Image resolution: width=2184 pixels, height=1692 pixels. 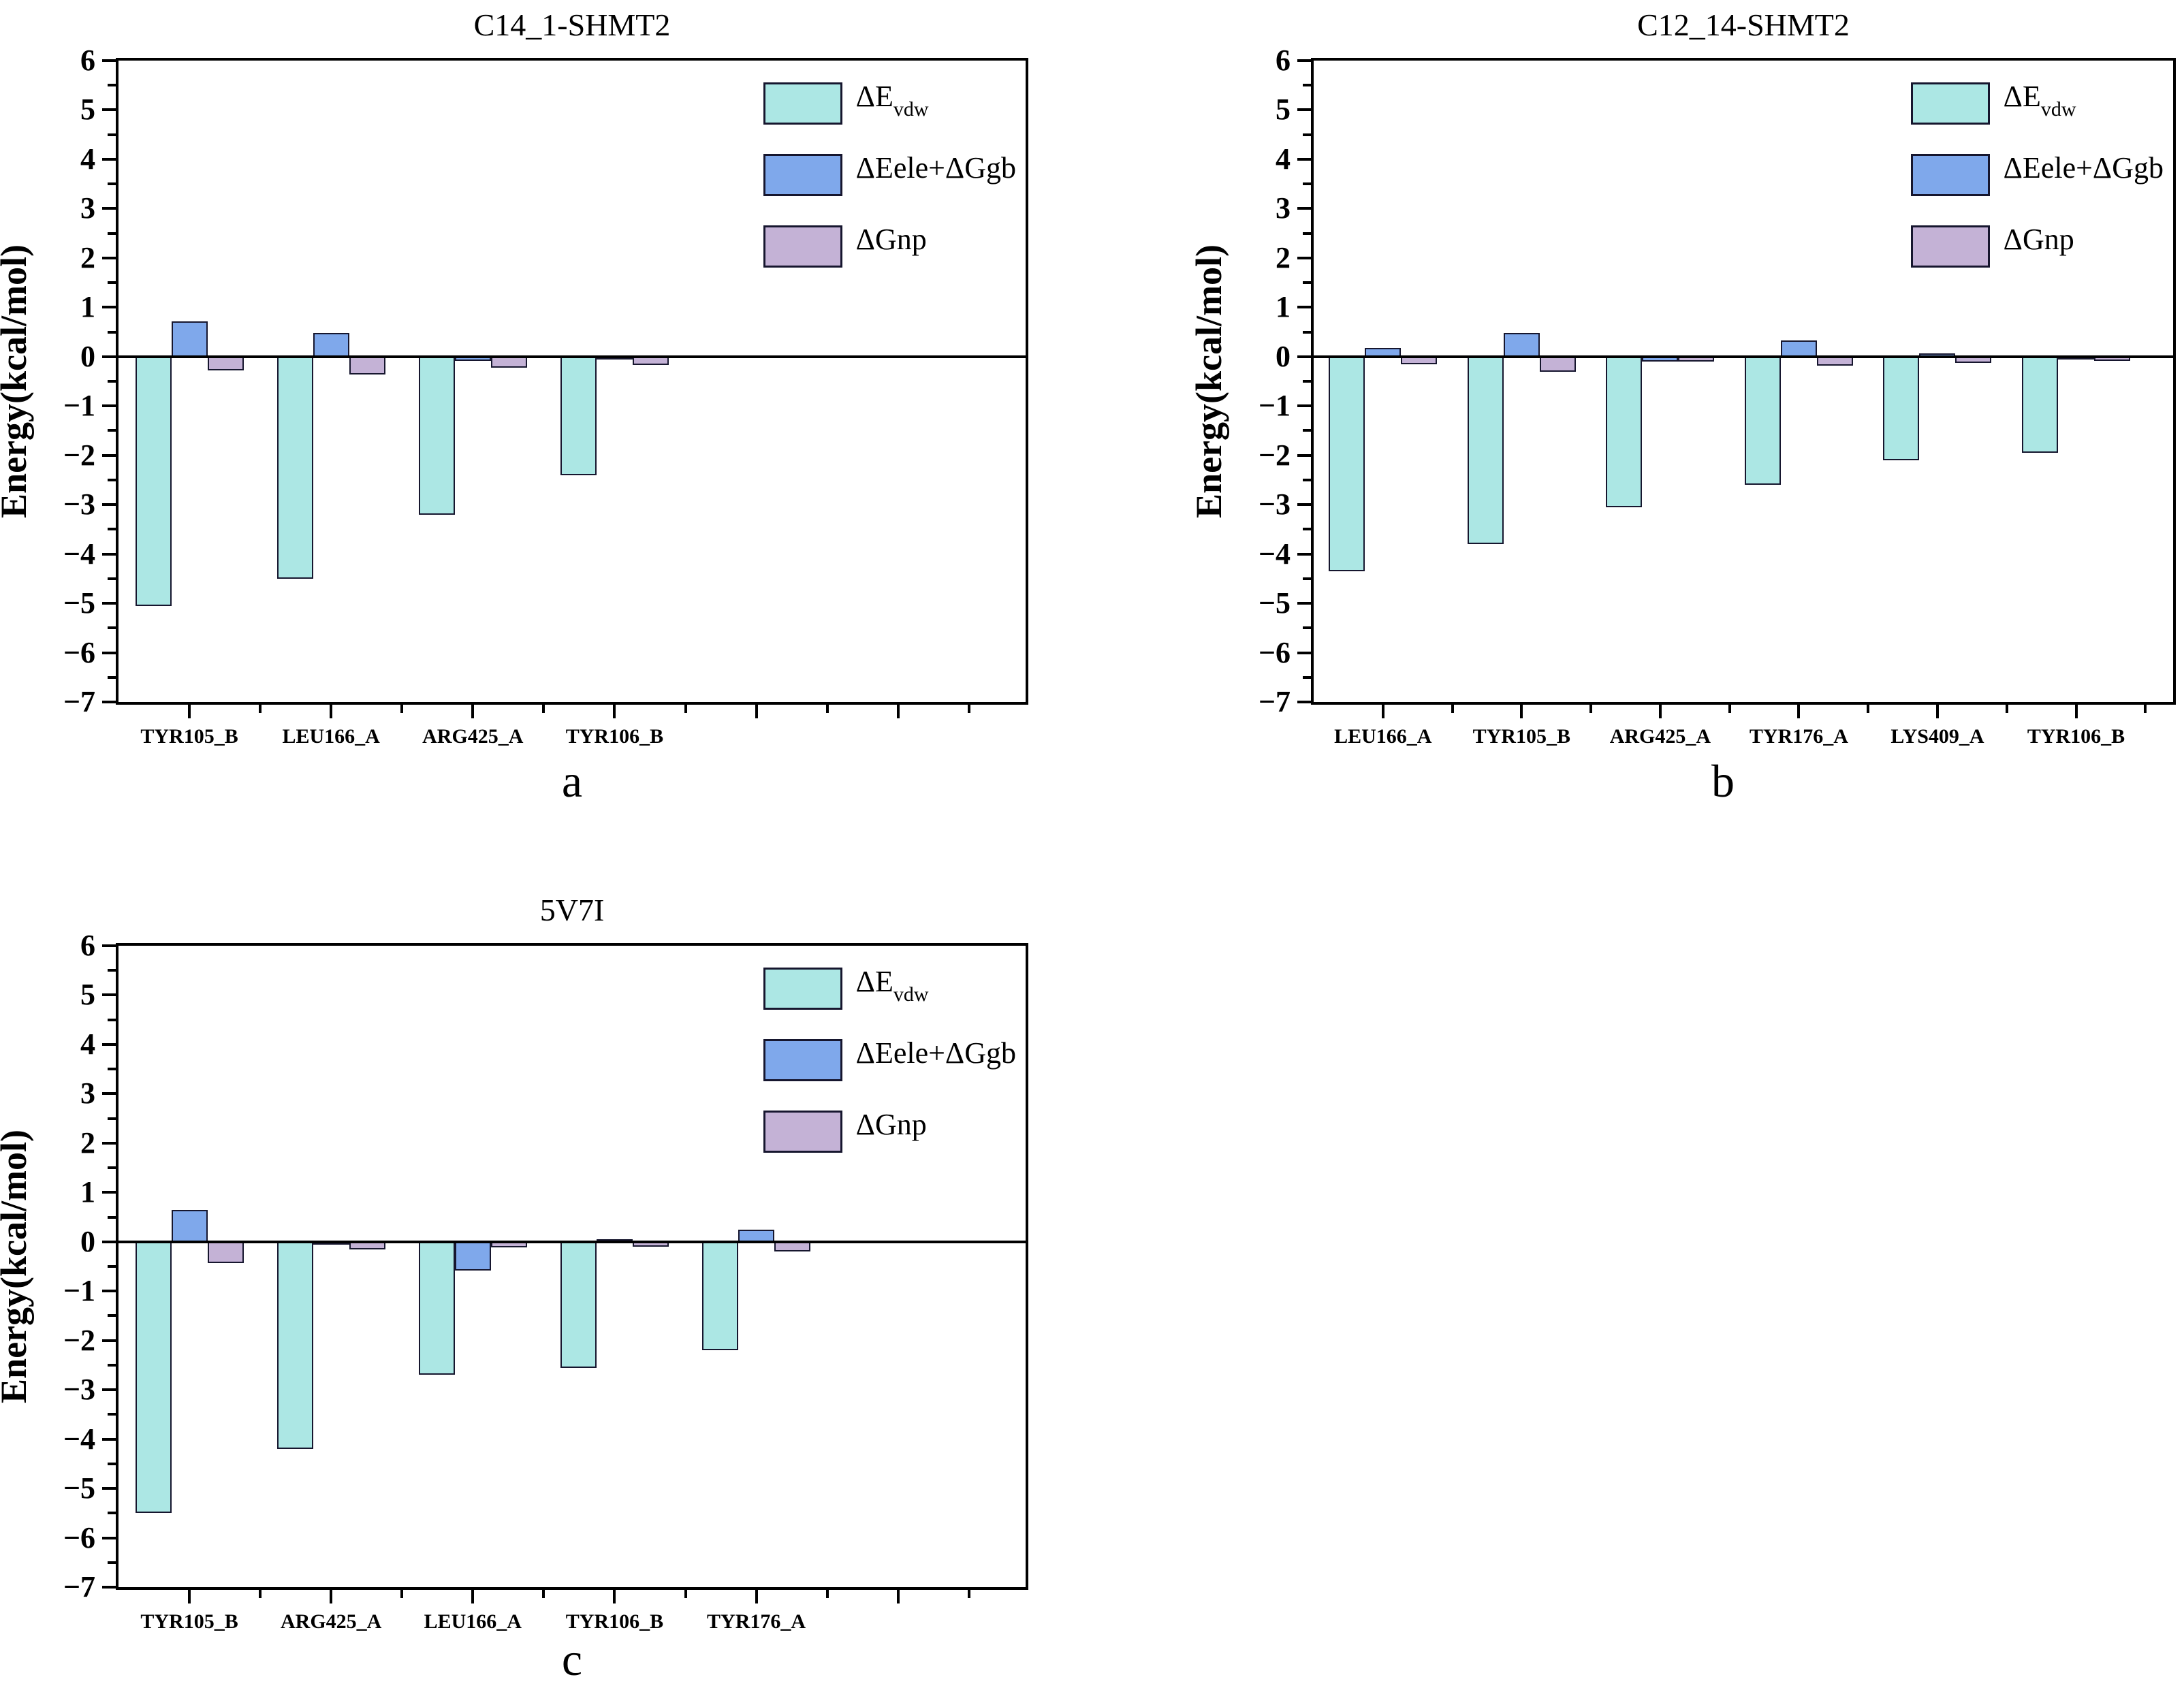 I want to click on y-tick-label: −3, so click(x=79, y=505).